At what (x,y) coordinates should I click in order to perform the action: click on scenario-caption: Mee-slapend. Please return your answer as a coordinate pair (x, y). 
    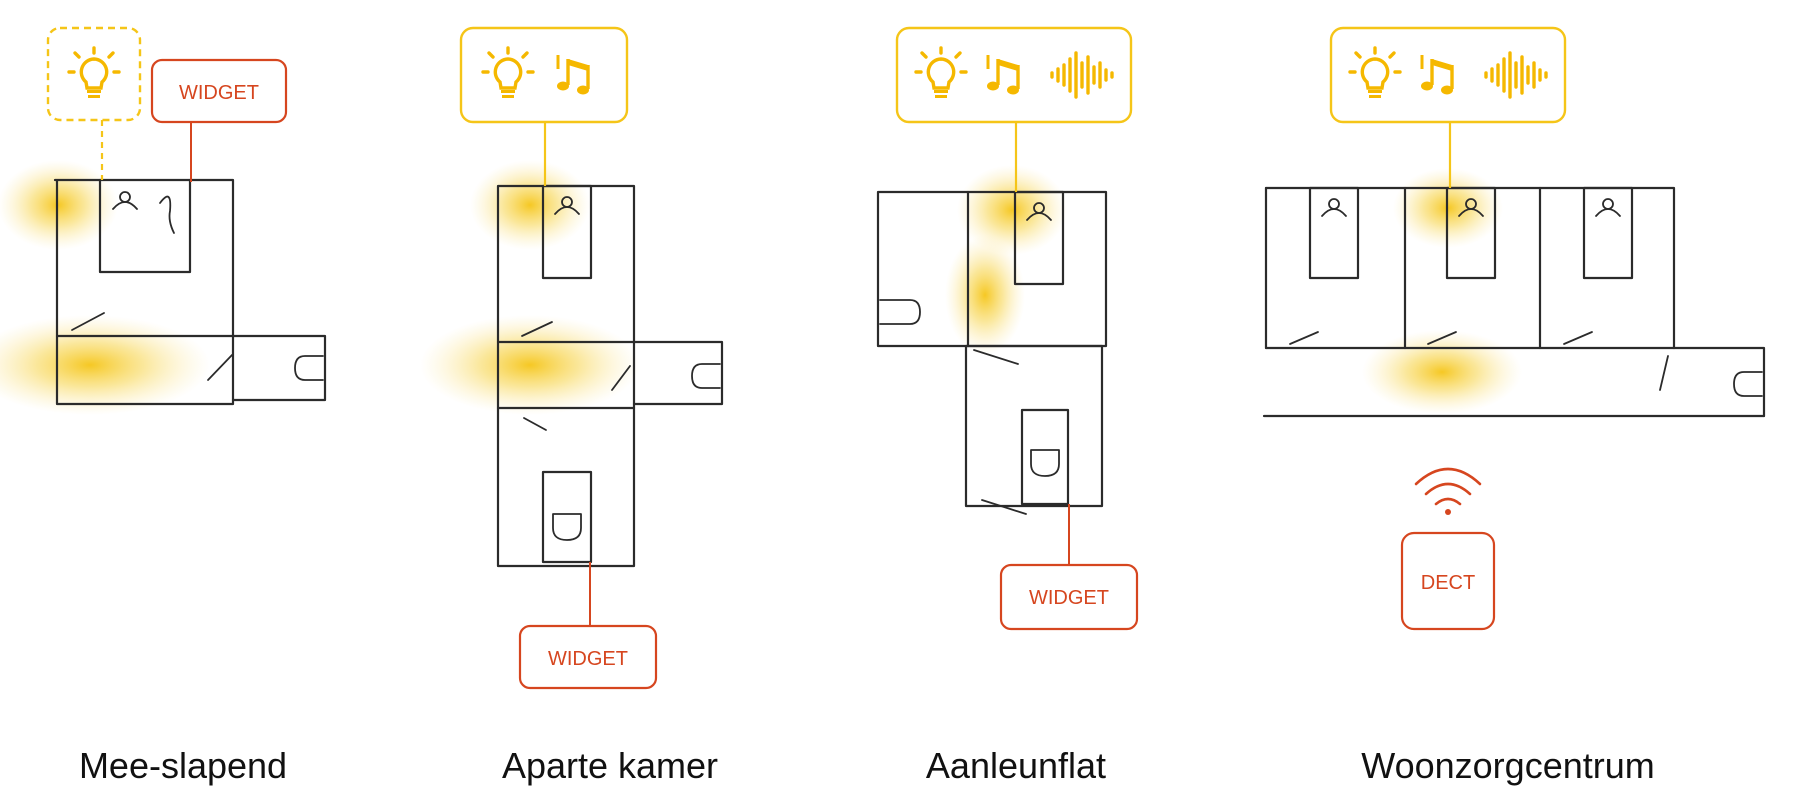
    Looking at the image, I should click on (183, 765).